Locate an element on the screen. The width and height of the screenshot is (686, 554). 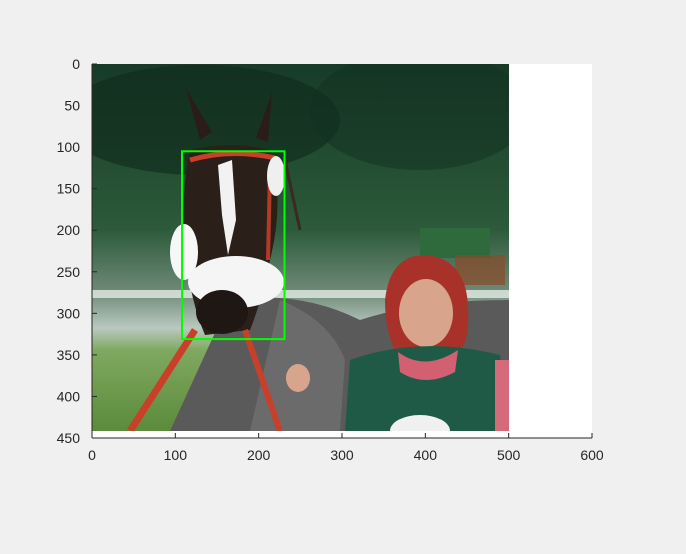
y-tick-label: 300 is located at coordinates (69, 313).